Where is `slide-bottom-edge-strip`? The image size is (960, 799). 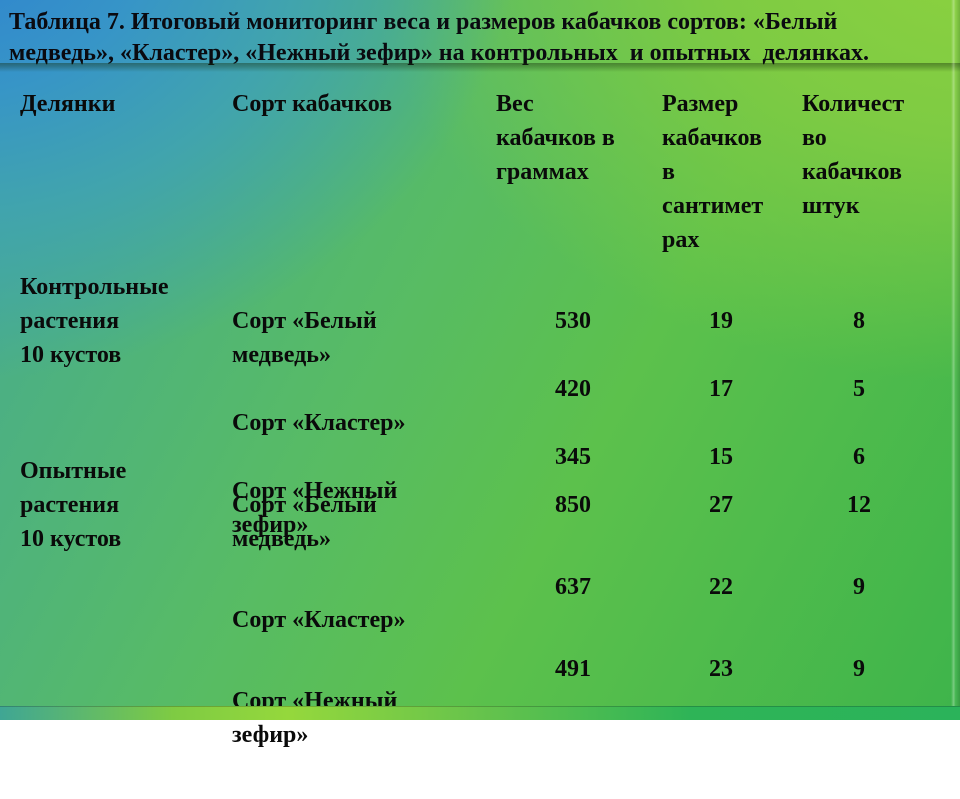 slide-bottom-edge-strip is located at coordinates (480, 713).